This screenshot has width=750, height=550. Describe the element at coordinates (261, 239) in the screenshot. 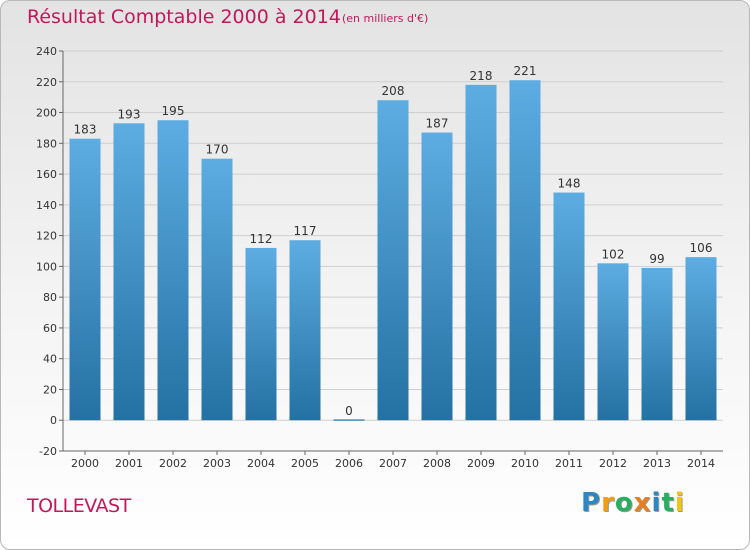

I see `value-label-2004: 112` at that location.